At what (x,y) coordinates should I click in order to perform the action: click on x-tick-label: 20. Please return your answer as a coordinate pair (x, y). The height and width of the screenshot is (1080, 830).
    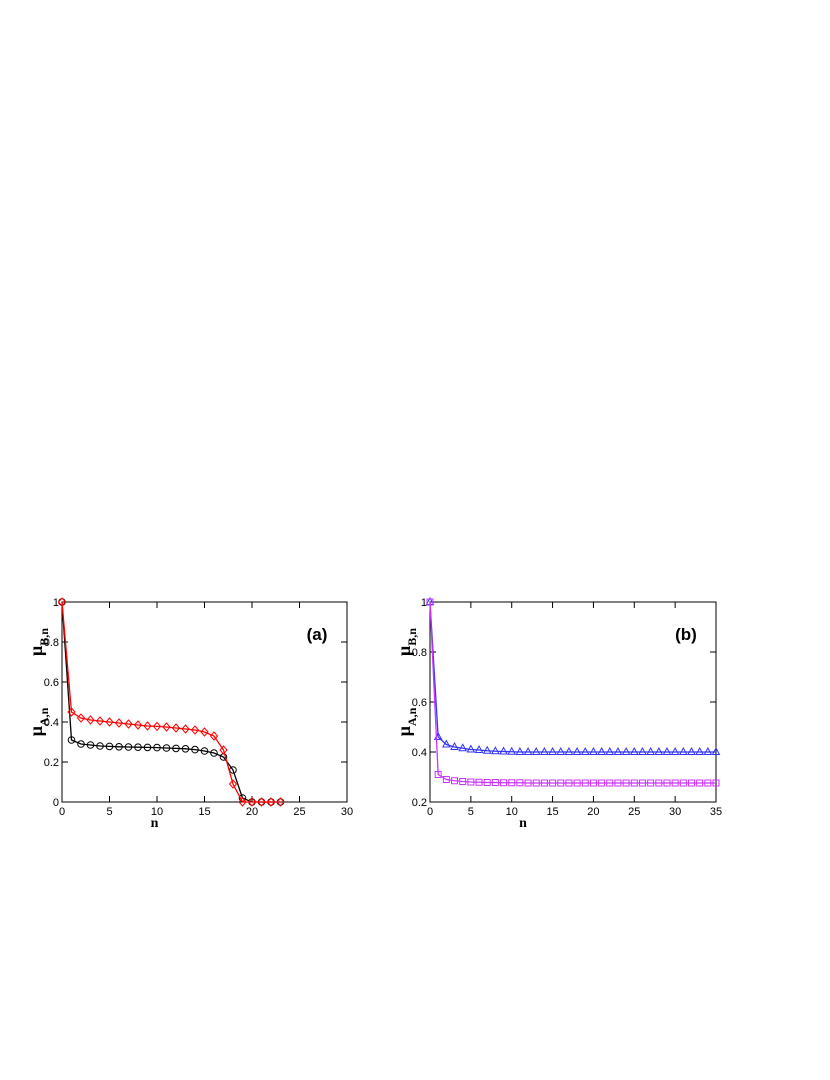
    Looking at the image, I should click on (252, 812).